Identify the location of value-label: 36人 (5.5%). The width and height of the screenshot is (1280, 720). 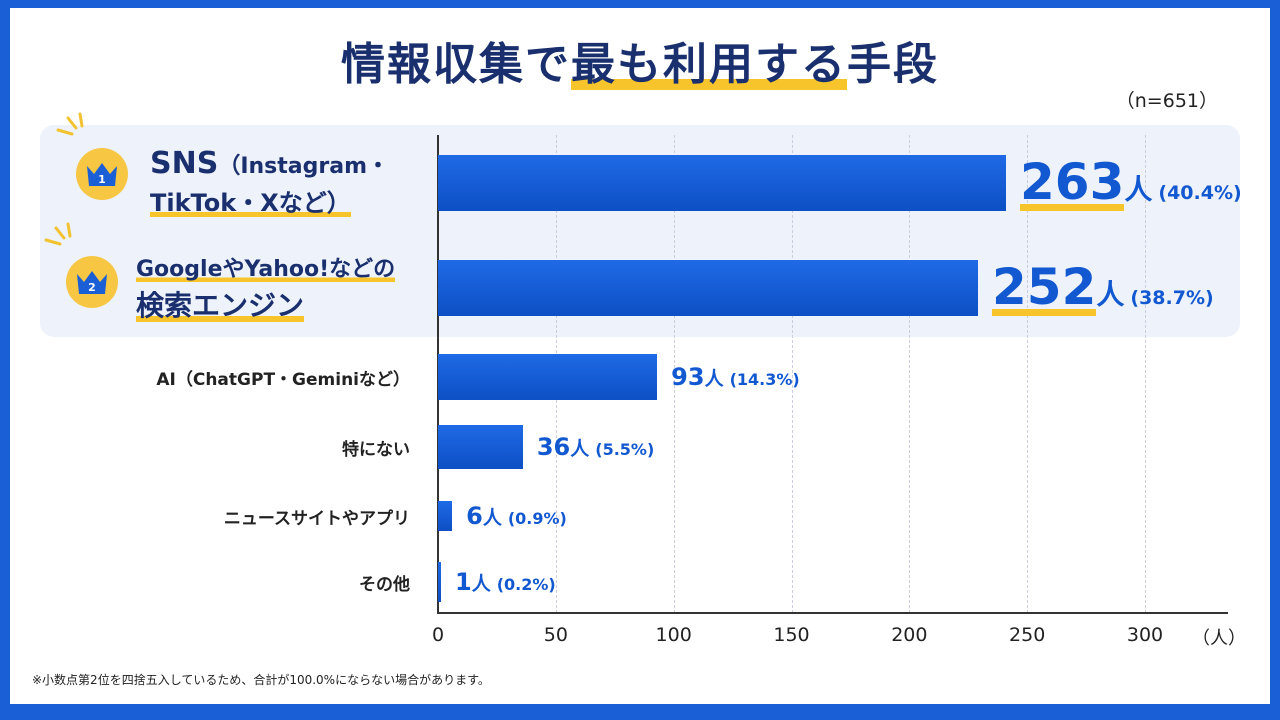
(595, 447).